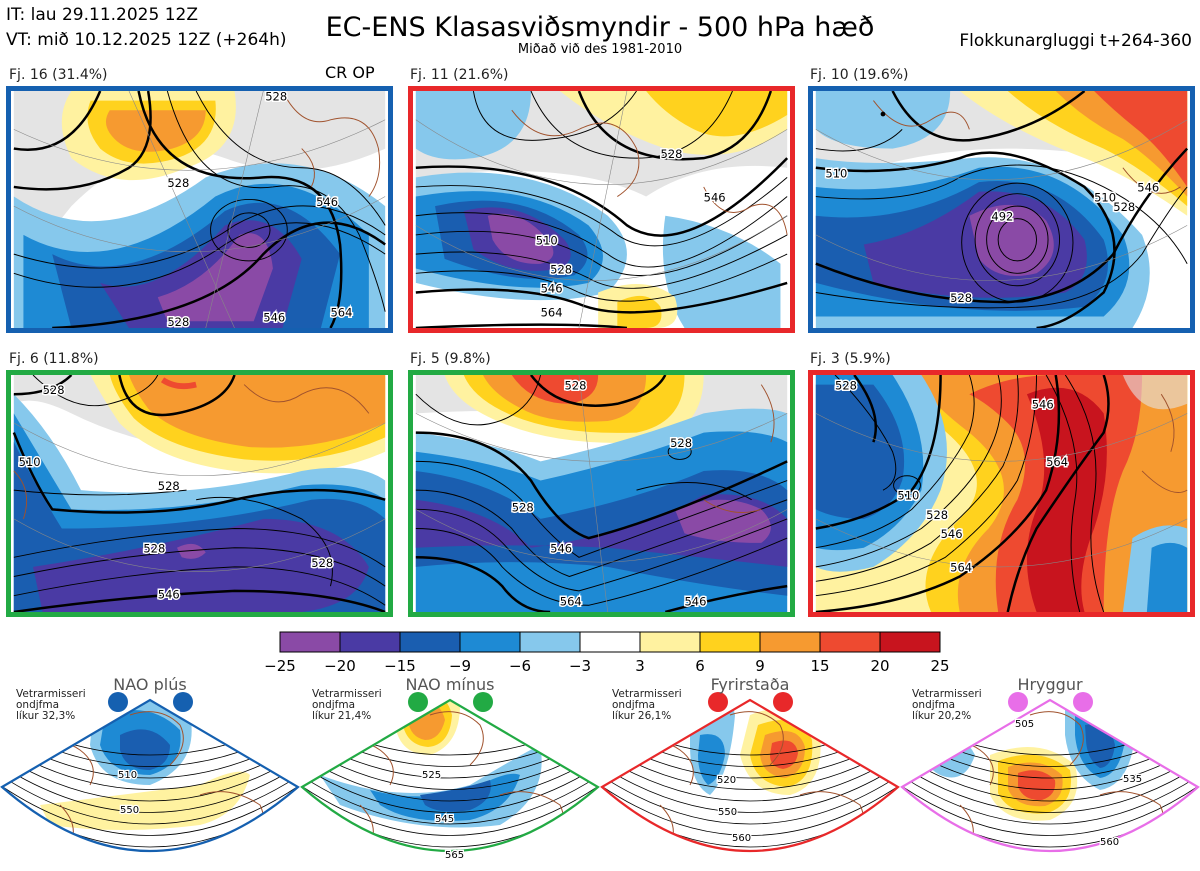 The width and height of the screenshot is (1200, 871). I want to click on regime-fan-border, so click(750, 775).